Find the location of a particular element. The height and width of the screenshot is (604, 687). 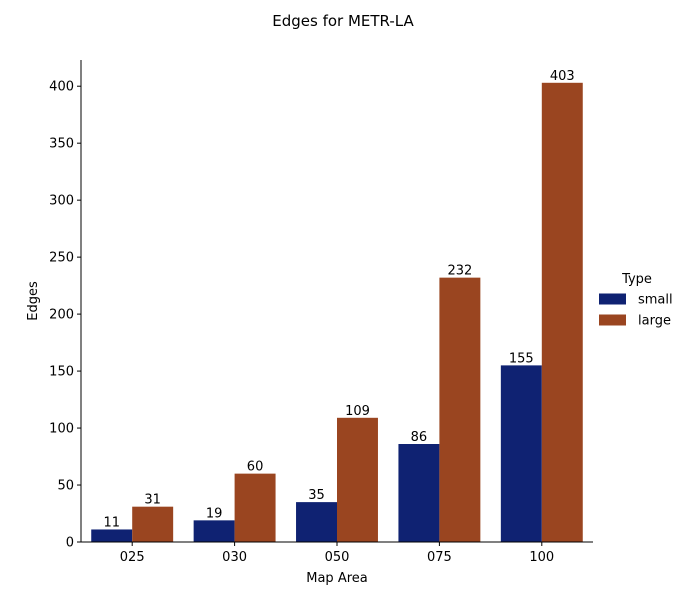

x-tick-label: 030 is located at coordinates (234, 557).